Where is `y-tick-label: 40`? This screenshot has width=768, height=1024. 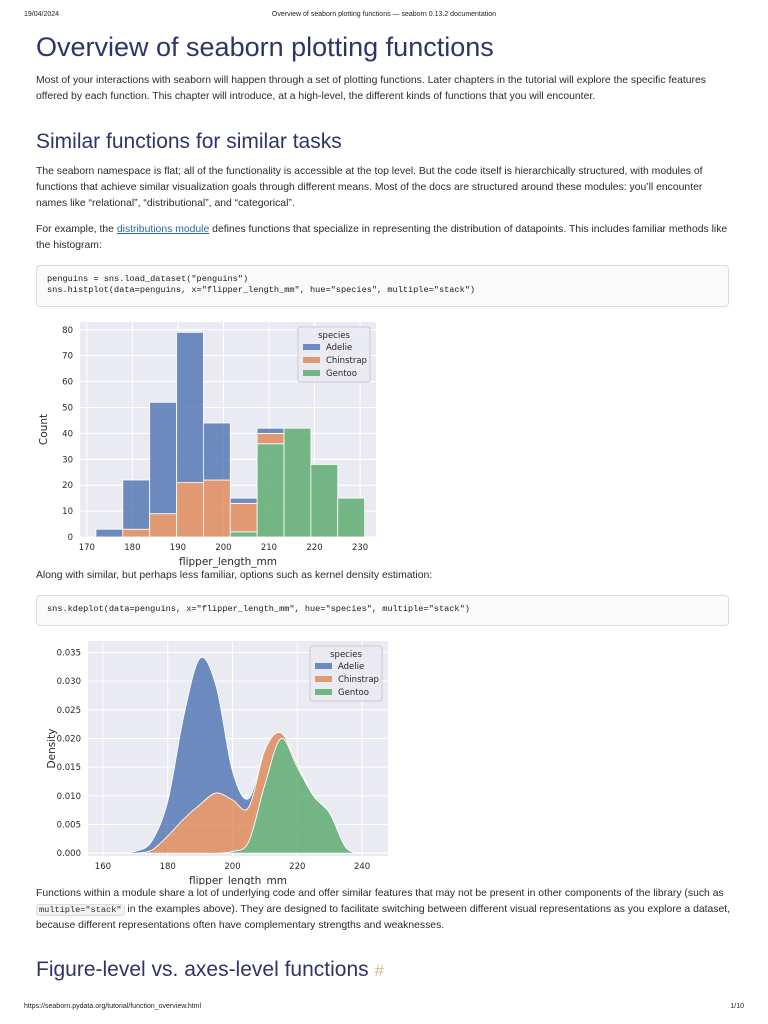 y-tick-label: 40 is located at coordinates (67, 434).